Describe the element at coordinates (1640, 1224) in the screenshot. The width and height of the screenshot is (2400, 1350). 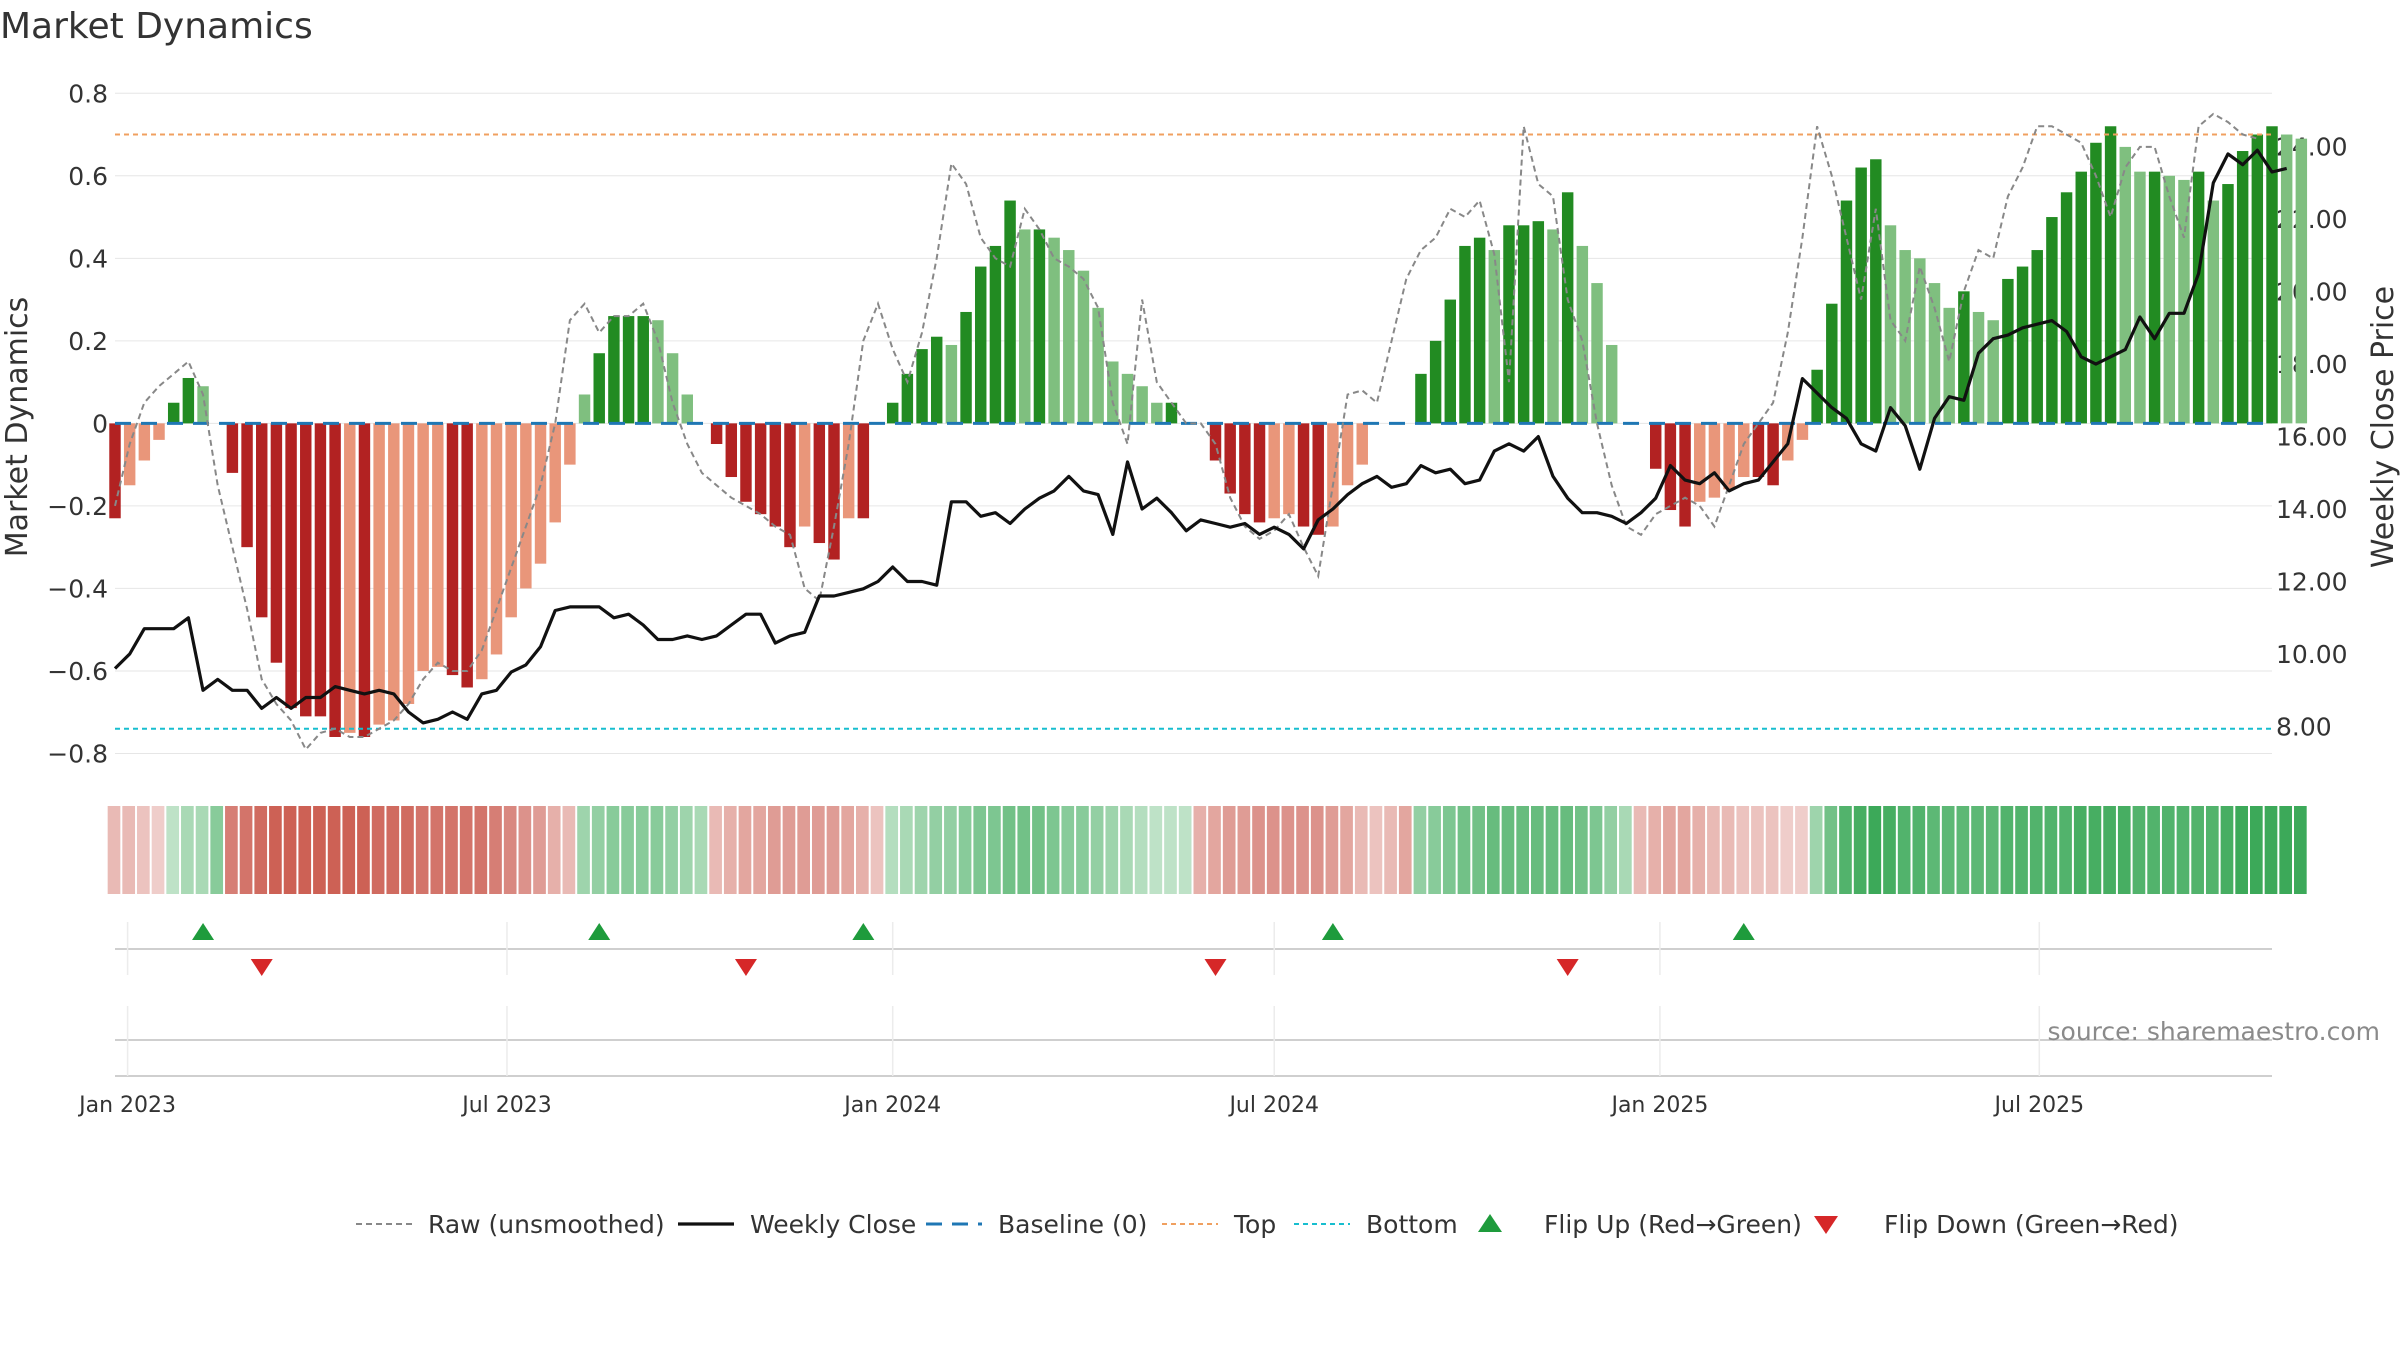
I see `legend-item-flip_up: Flip Up (Red→Green)` at that location.